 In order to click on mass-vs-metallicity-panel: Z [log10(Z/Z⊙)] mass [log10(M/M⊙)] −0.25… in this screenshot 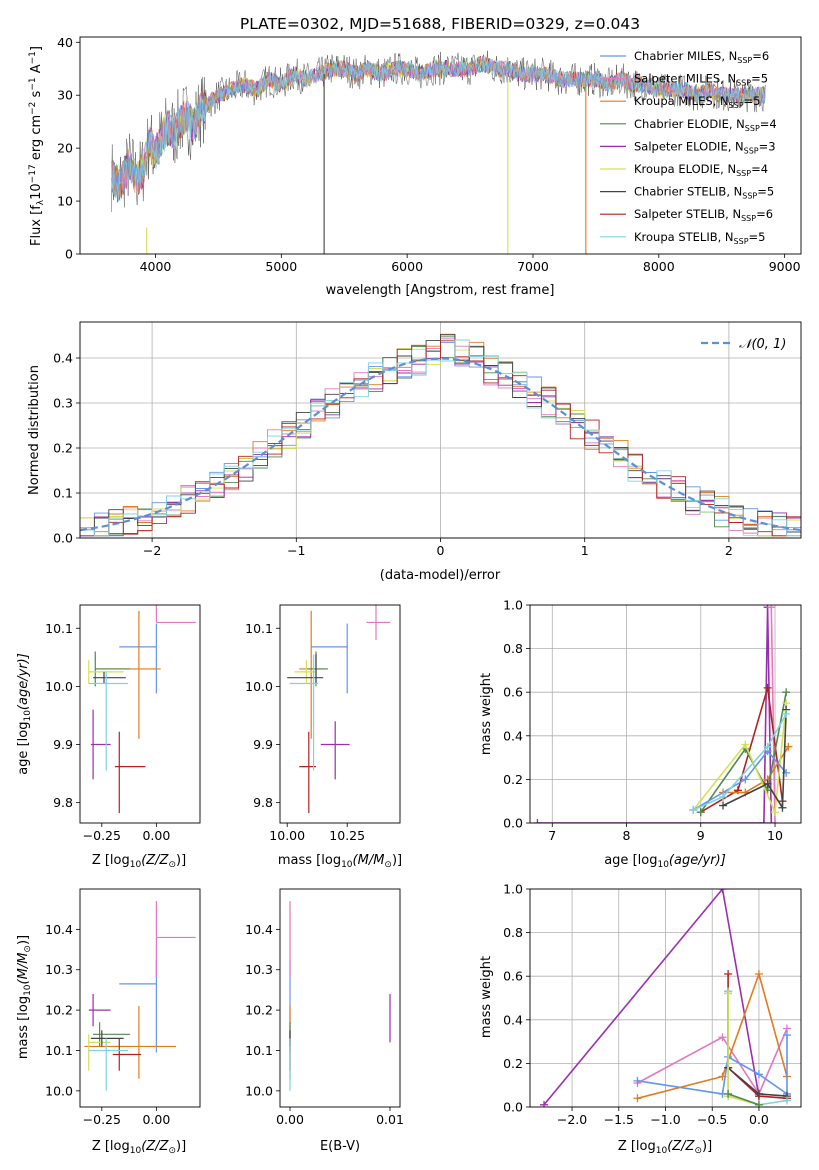, I will do `click(108, 1022)`.